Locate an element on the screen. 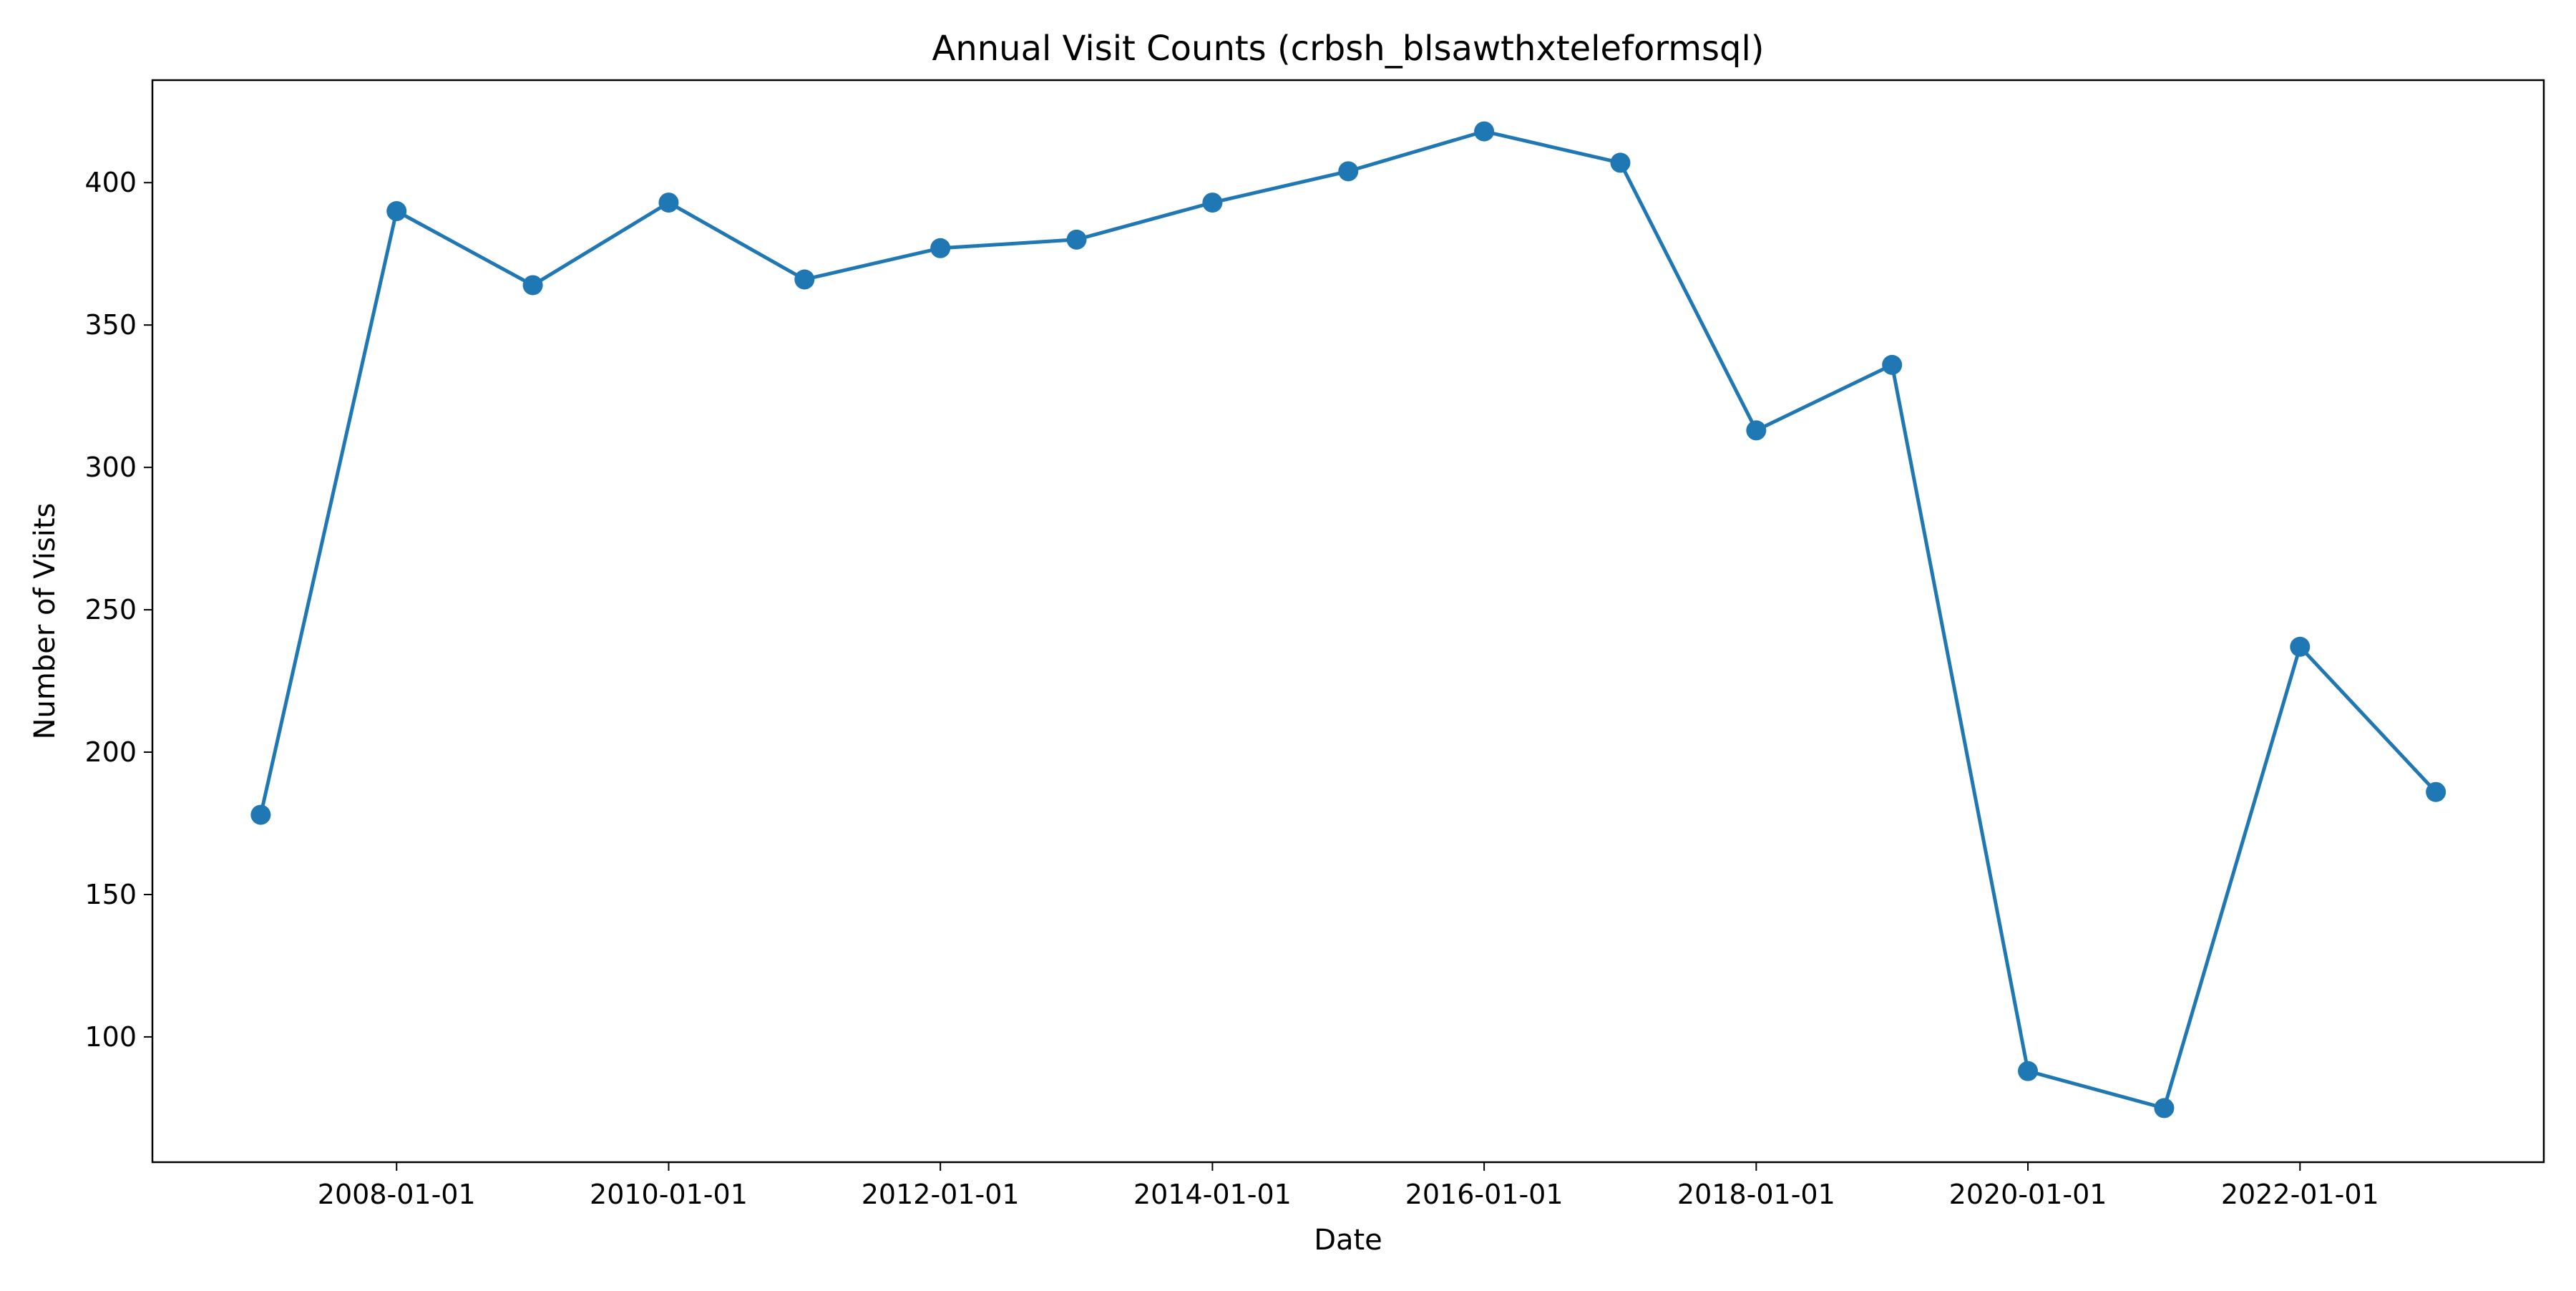  x-tick-label: 2018-01-01 is located at coordinates (1756, 1194).